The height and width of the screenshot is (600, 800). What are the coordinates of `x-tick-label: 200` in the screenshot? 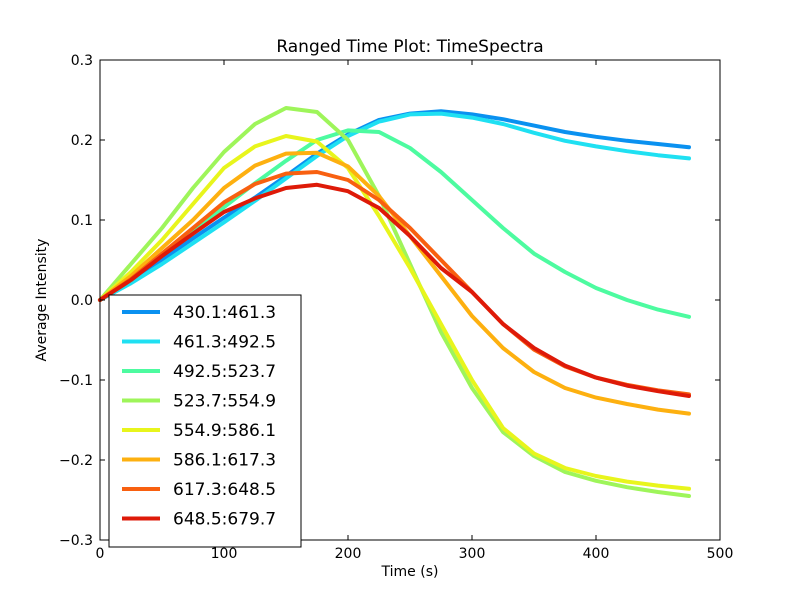 It's located at (348, 554).